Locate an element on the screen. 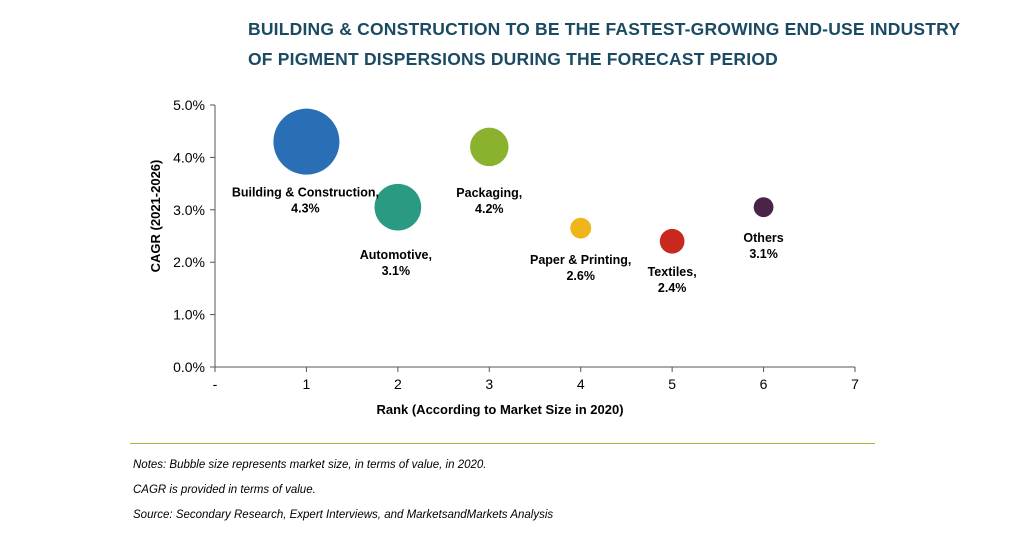  y-tick-label: 0.0% is located at coordinates (189, 367).